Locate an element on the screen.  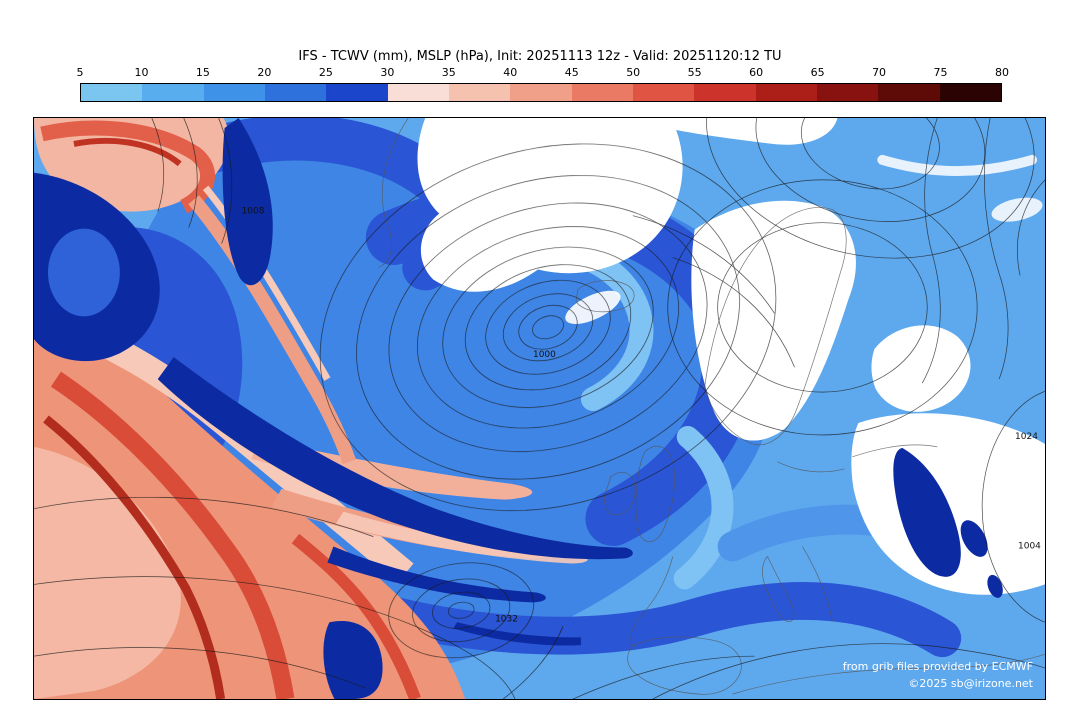
attribution-copyright-link: ©2025 sb@irizone.net is located at coordinates (970, 683).